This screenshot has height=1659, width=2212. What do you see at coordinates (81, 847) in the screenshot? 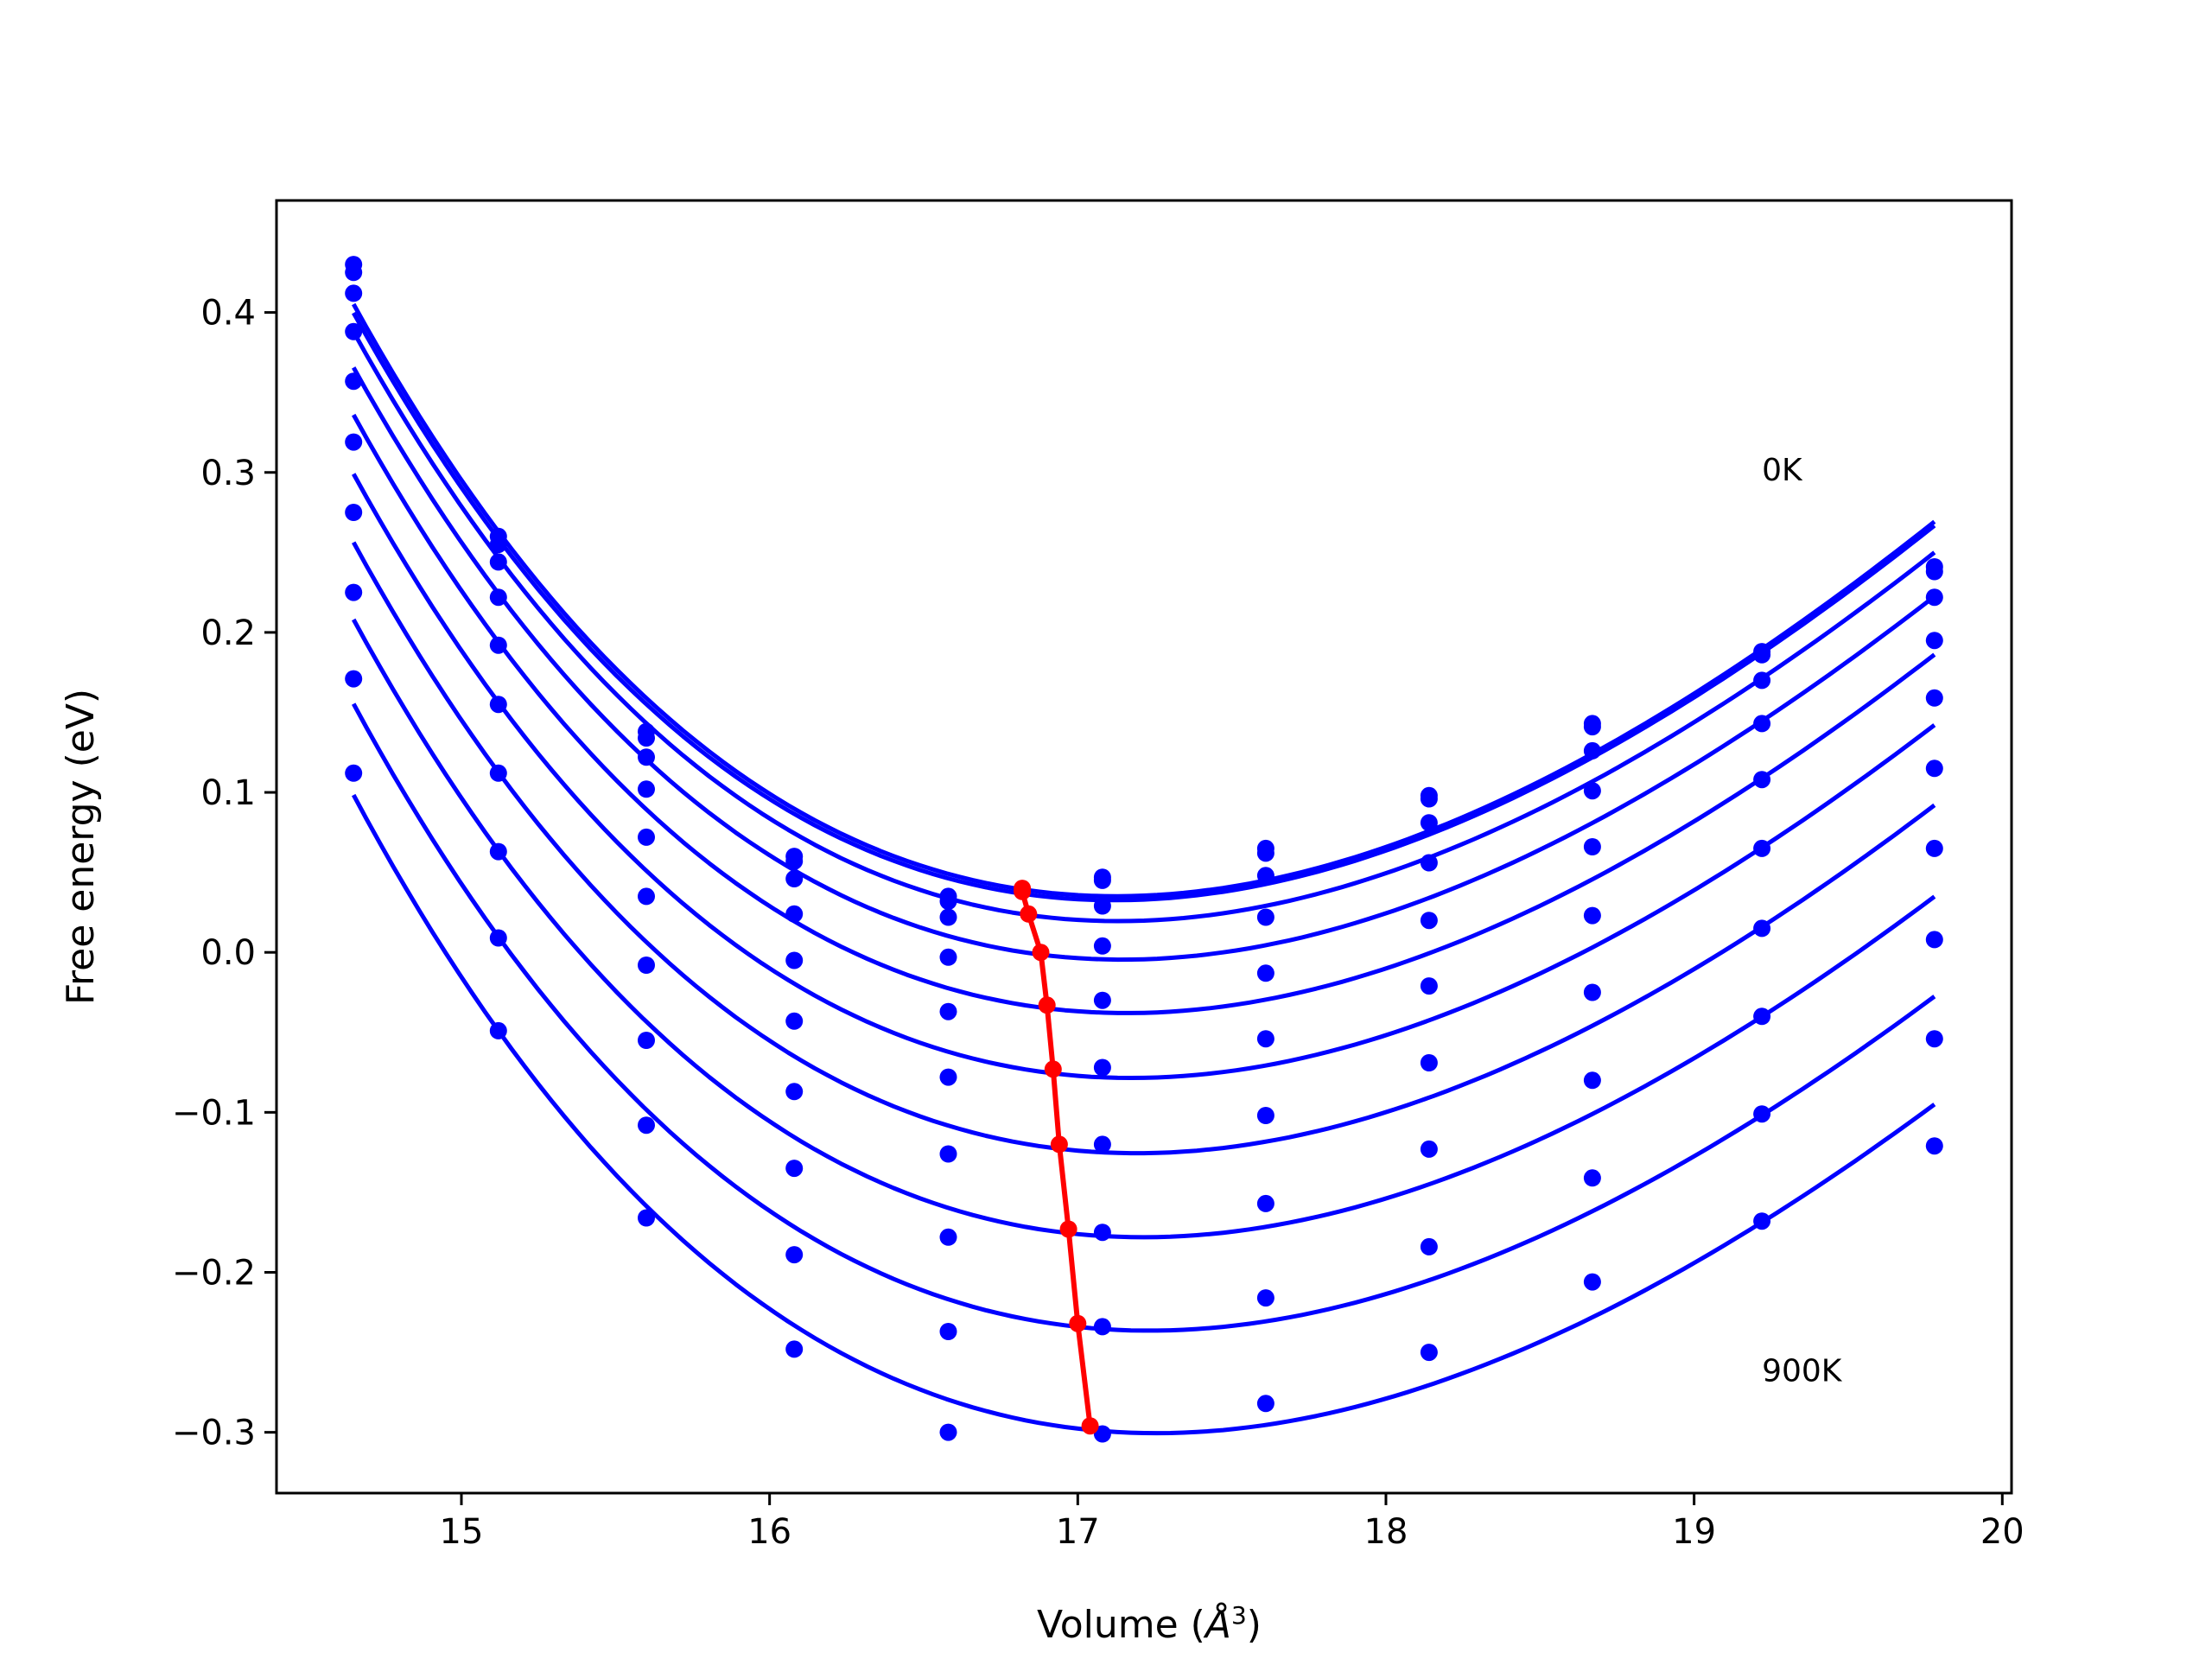
I see `y-axis-label: Free energy (eV)` at bounding box center [81, 847].